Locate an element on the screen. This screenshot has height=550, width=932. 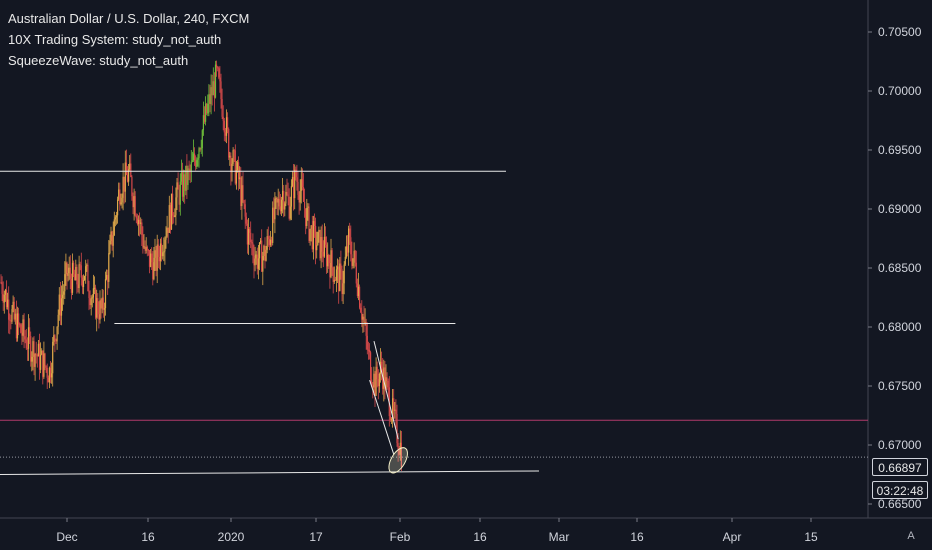
auto-scale-button: A is located at coordinates (911, 536).